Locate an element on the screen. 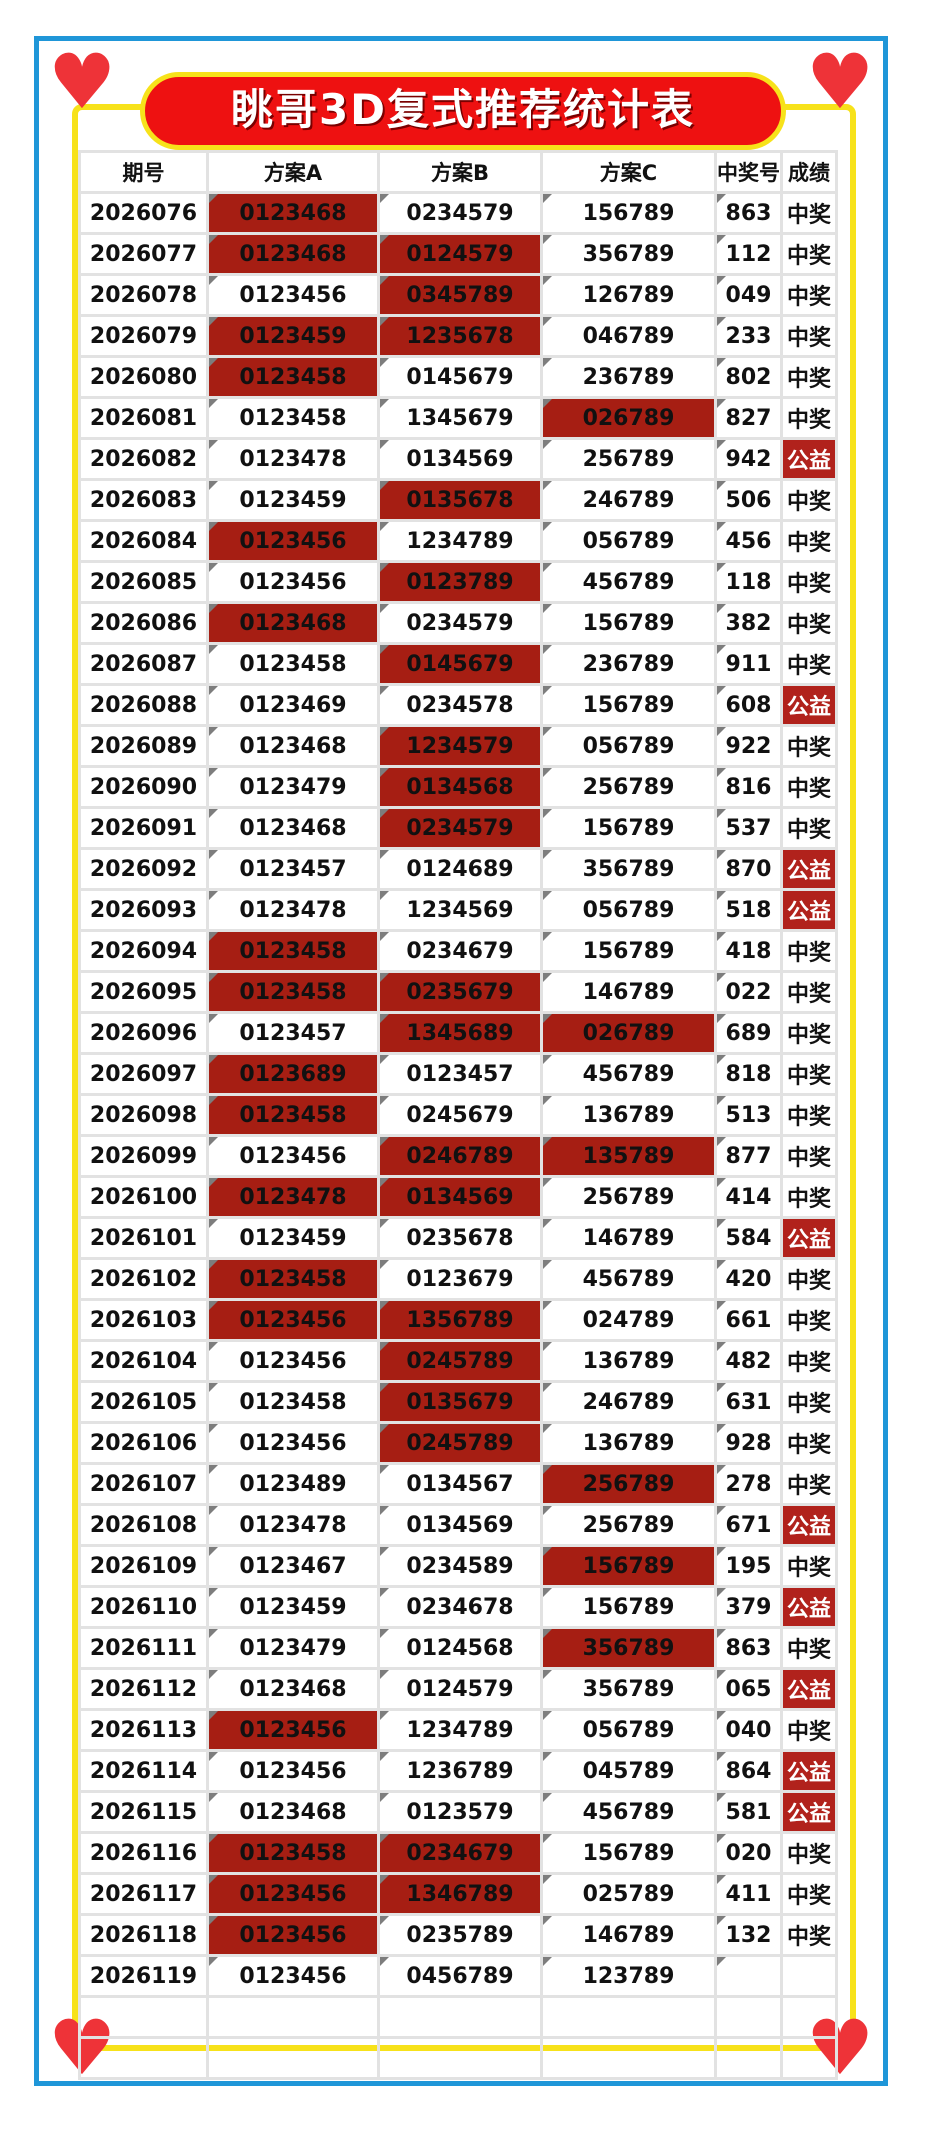  table-row: 2026080 0123458 0145679 236789 802 中奖 is located at coordinates (458, 377).